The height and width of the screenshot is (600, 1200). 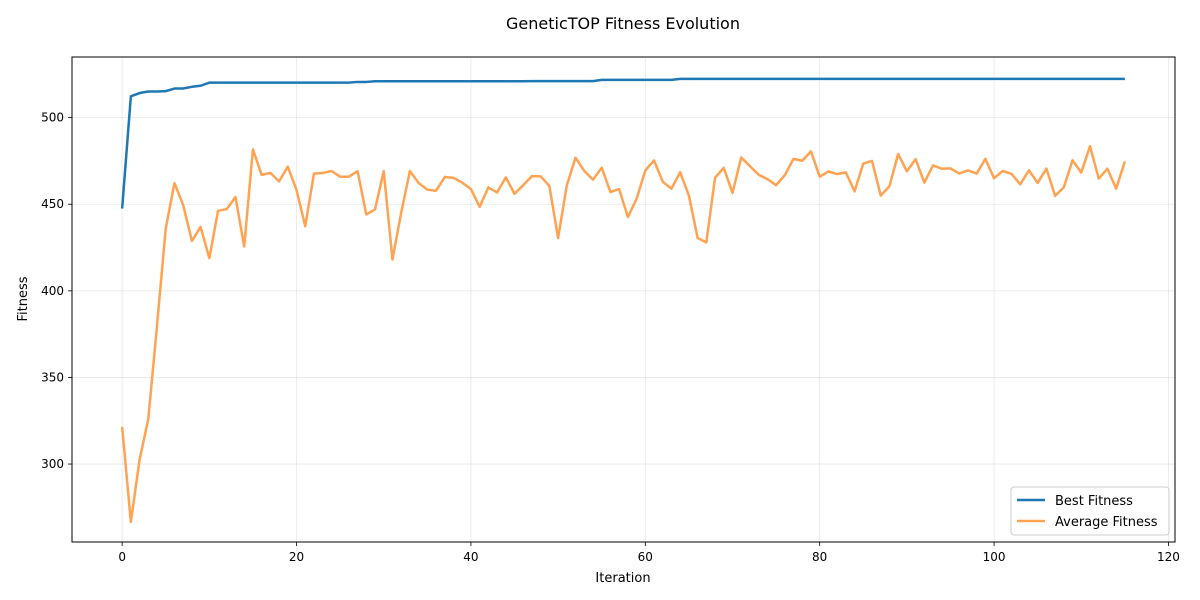 I want to click on y-tick-label: 500, so click(x=52, y=118).